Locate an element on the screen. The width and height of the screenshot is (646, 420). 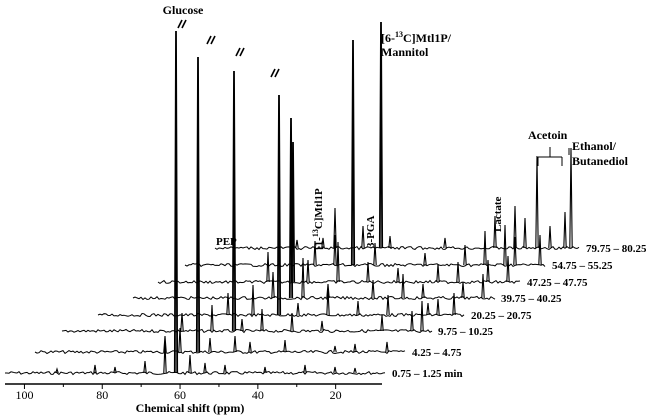
x-tick-label-20: 20 is located at coordinates (336, 395).